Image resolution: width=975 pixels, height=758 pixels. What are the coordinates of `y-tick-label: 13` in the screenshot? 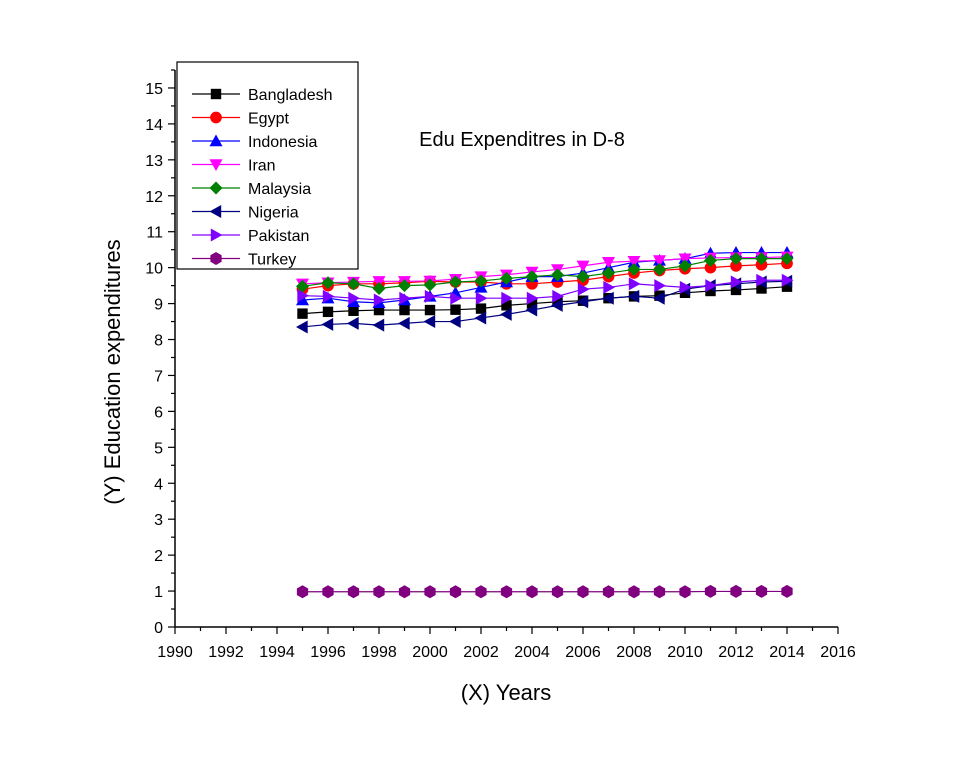 It's located at (154, 161).